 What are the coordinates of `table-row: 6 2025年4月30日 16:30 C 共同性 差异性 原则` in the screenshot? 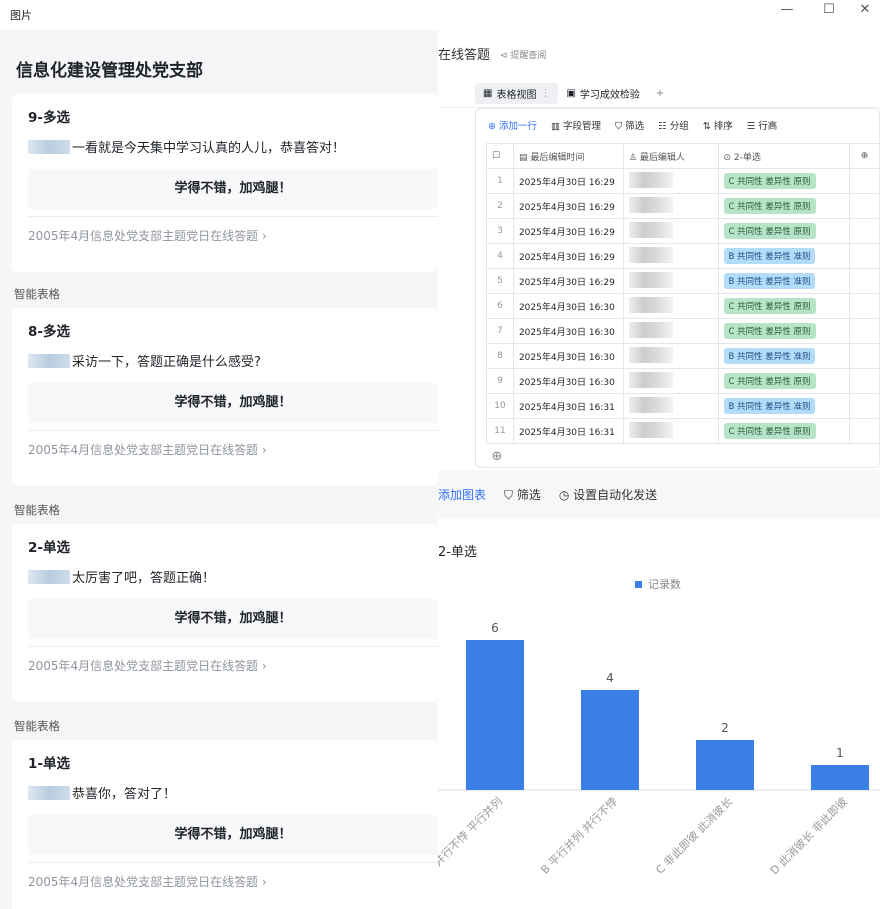 It's located at (683, 306).